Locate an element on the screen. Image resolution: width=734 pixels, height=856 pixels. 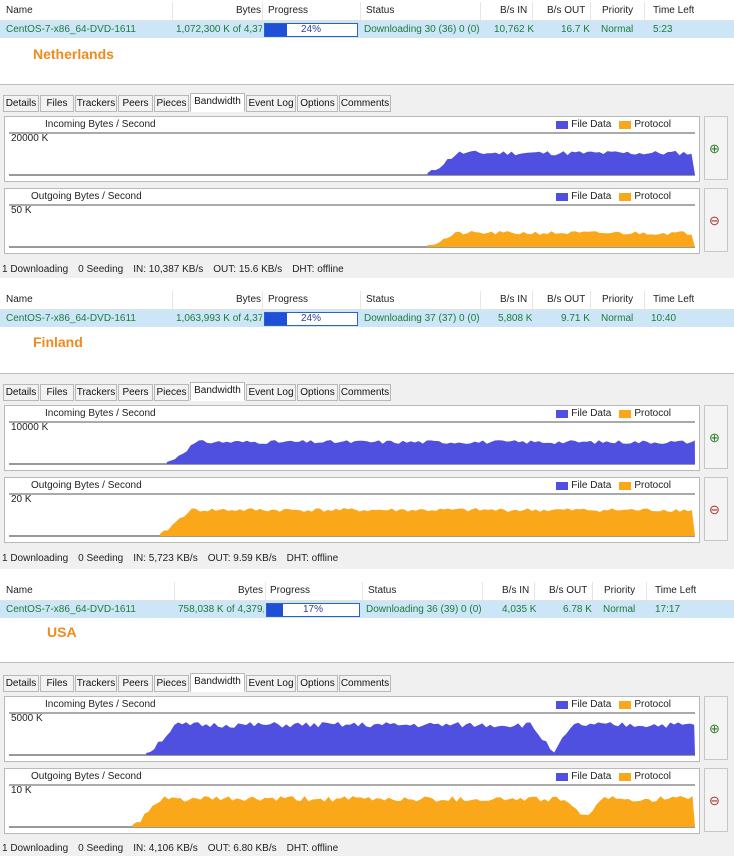
torrent-bytes-out: 9.71 K is located at coordinates (575, 318).